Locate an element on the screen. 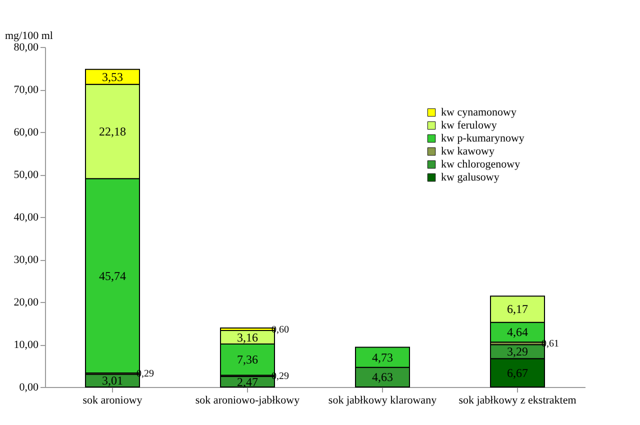 The height and width of the screenshot is (425, 640). data-label: 22,18 is located at coordinates (112, 131).